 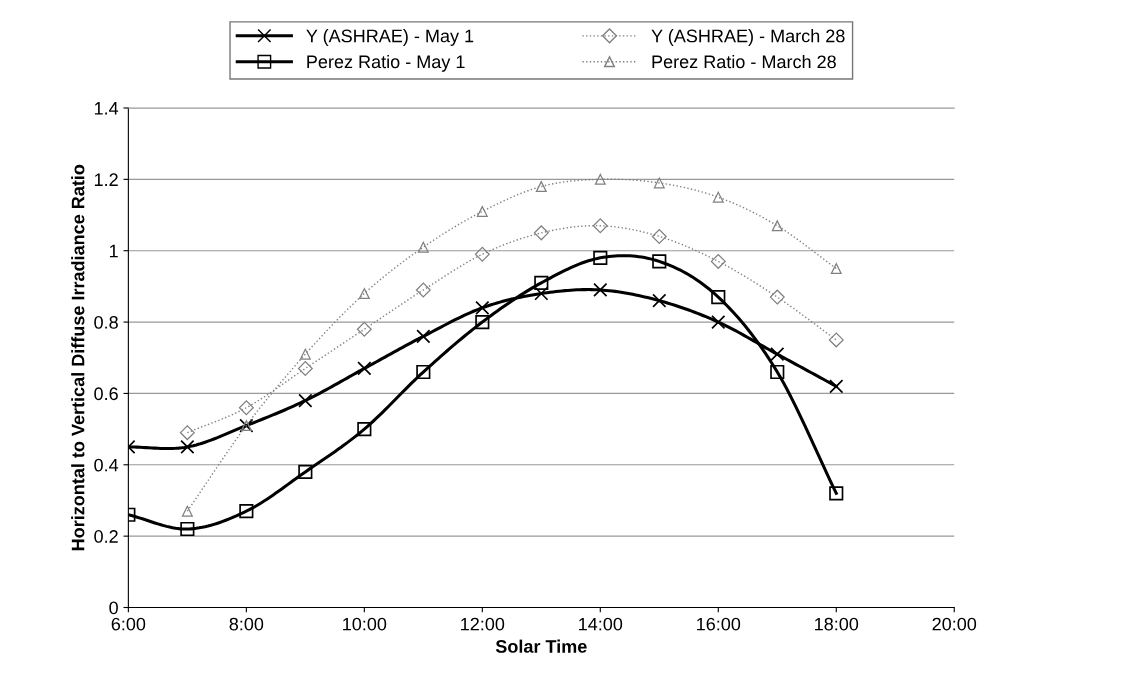 What do you see at coordinates (386, 63) in the screenshot?
I see `legend-label: Perez Ratio - May 1` at bounding box center [386, 63].